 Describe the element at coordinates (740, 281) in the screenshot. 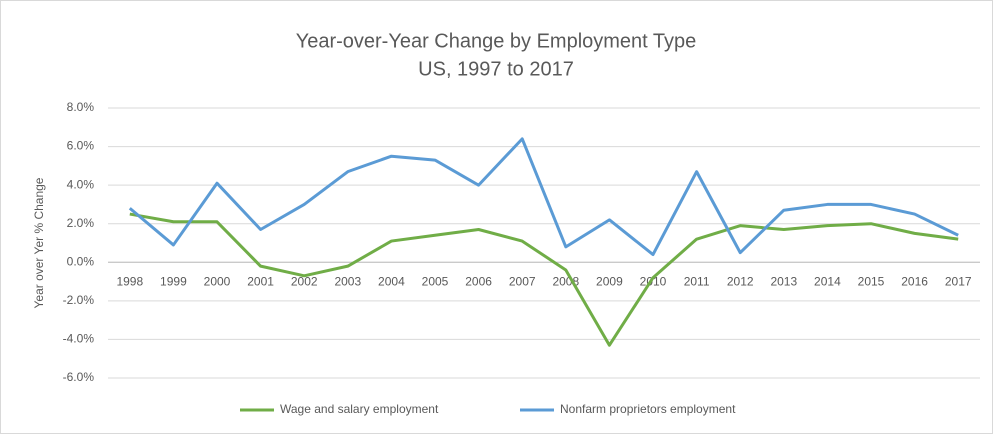

I see `x-tick-label: 2012` at that location.